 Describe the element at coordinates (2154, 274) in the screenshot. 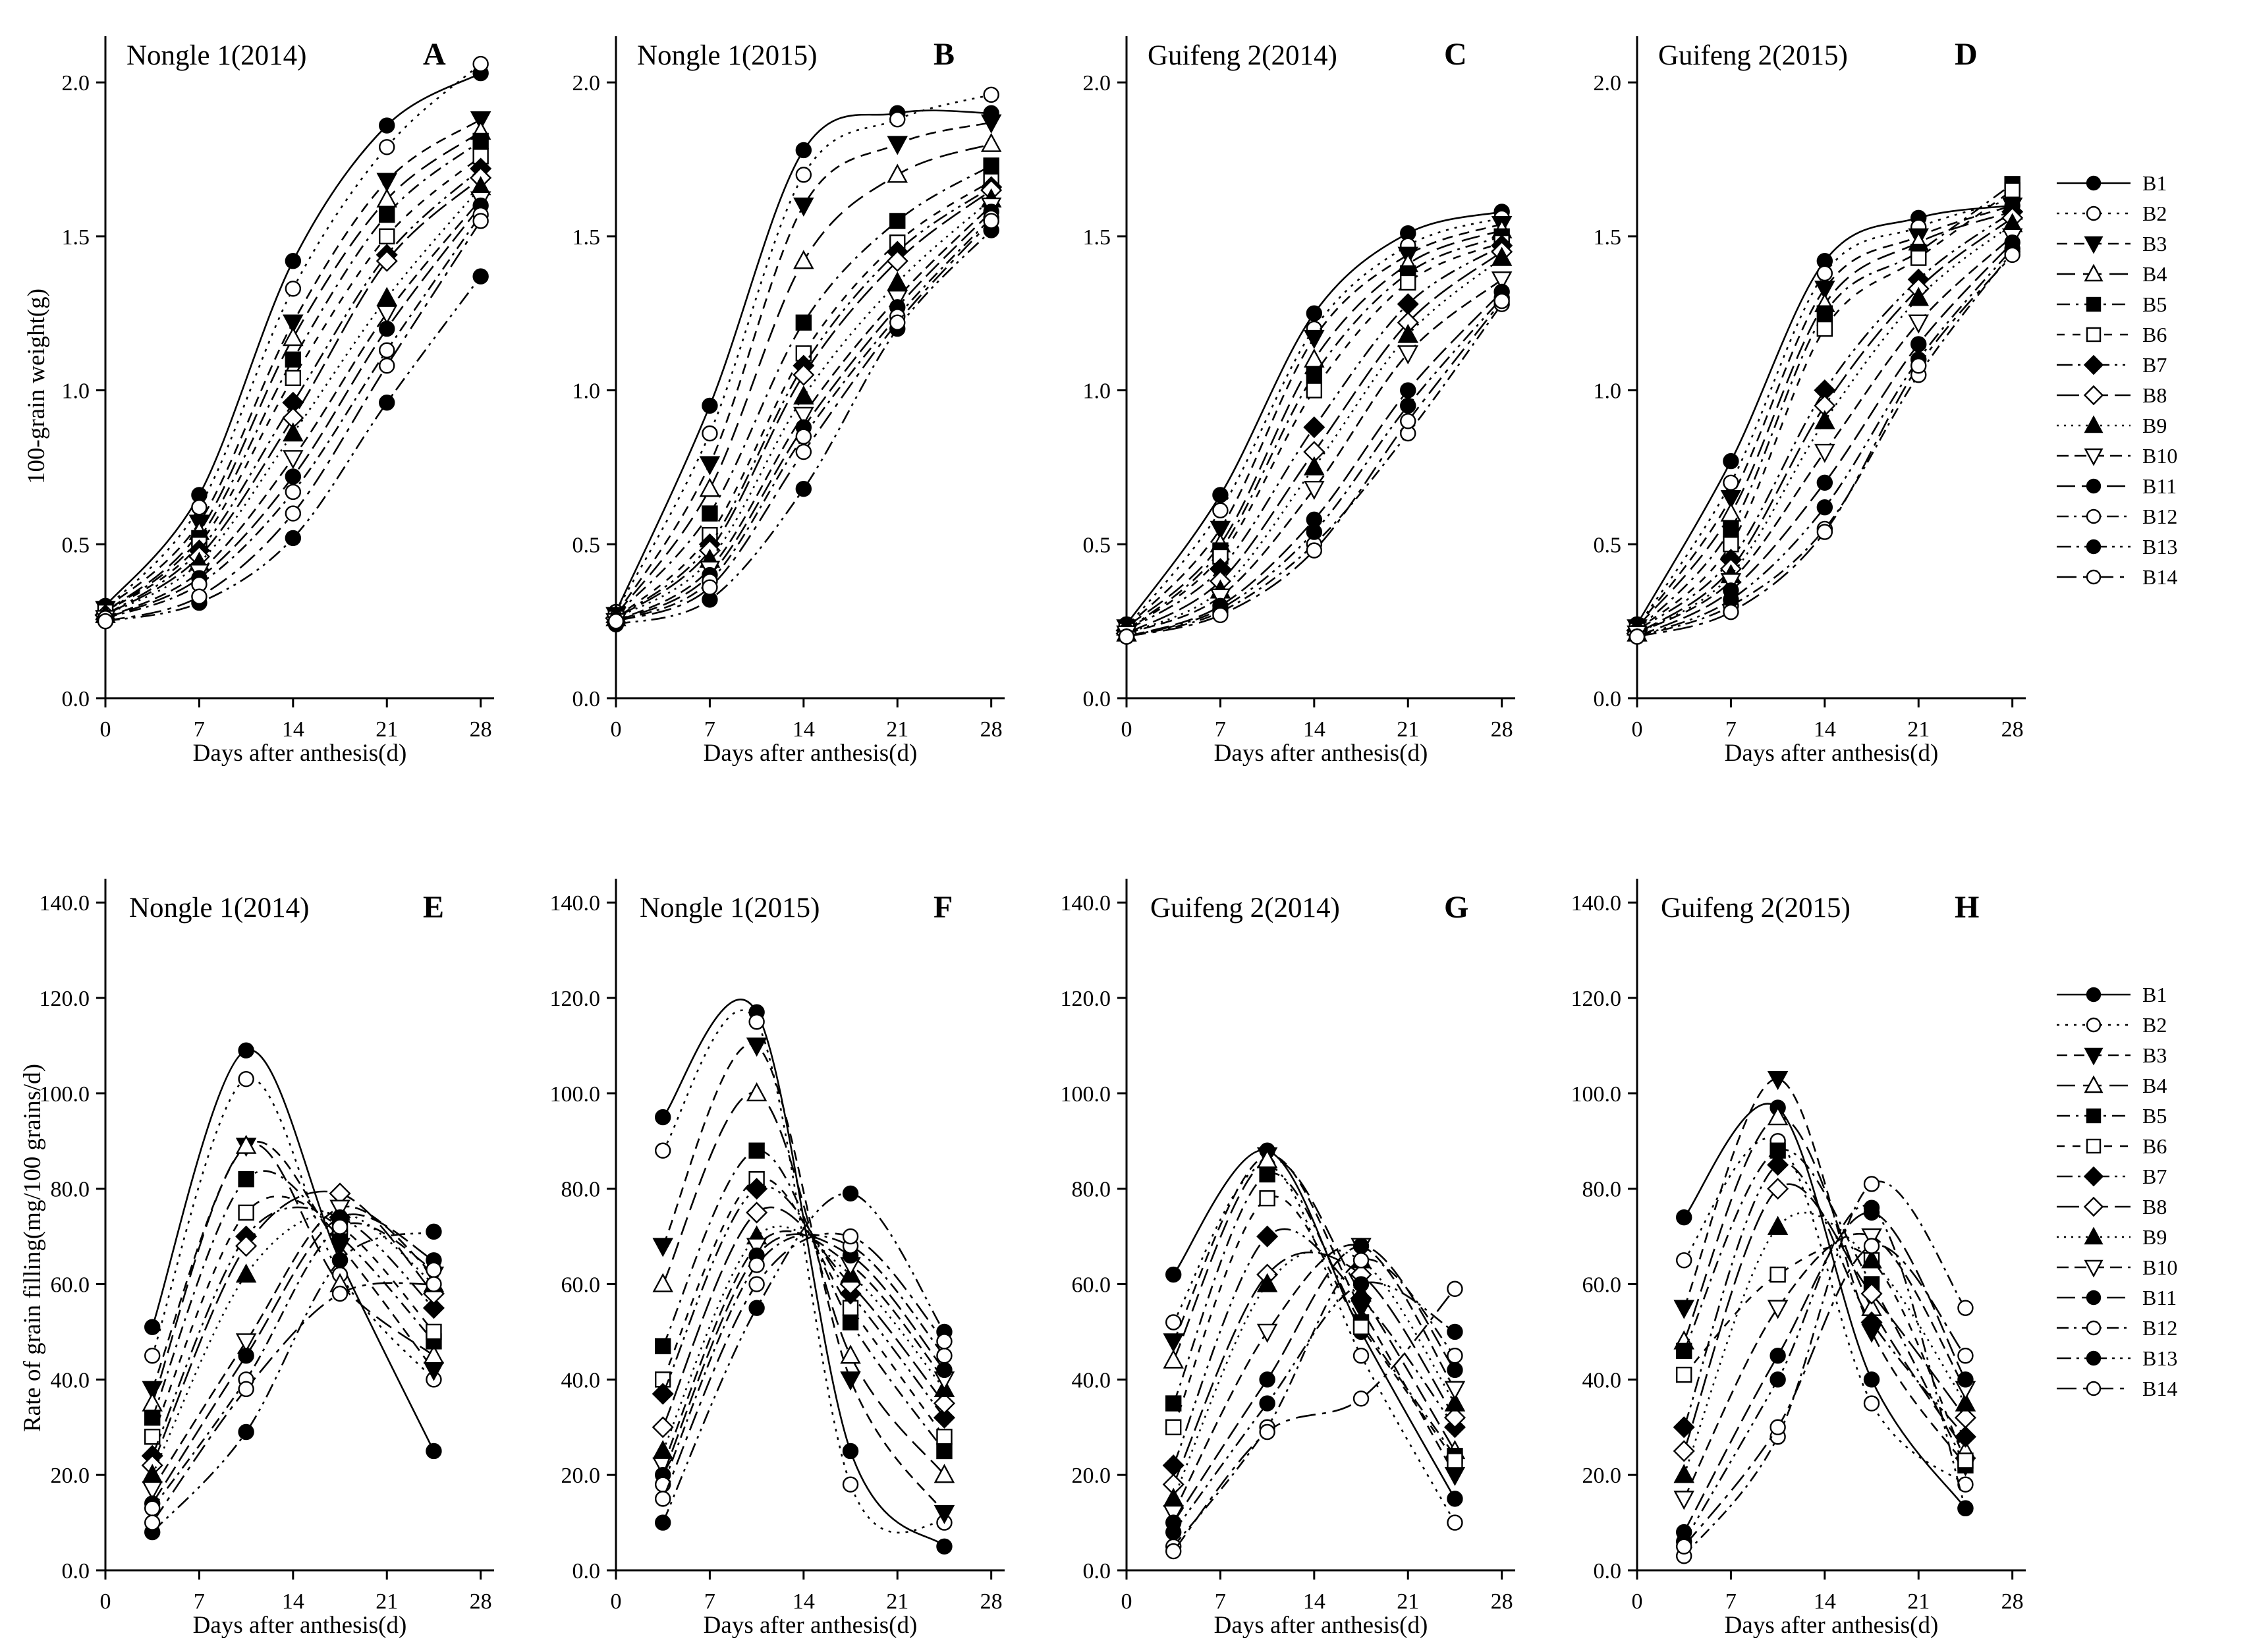

I see `legend-label: B4` at that location.